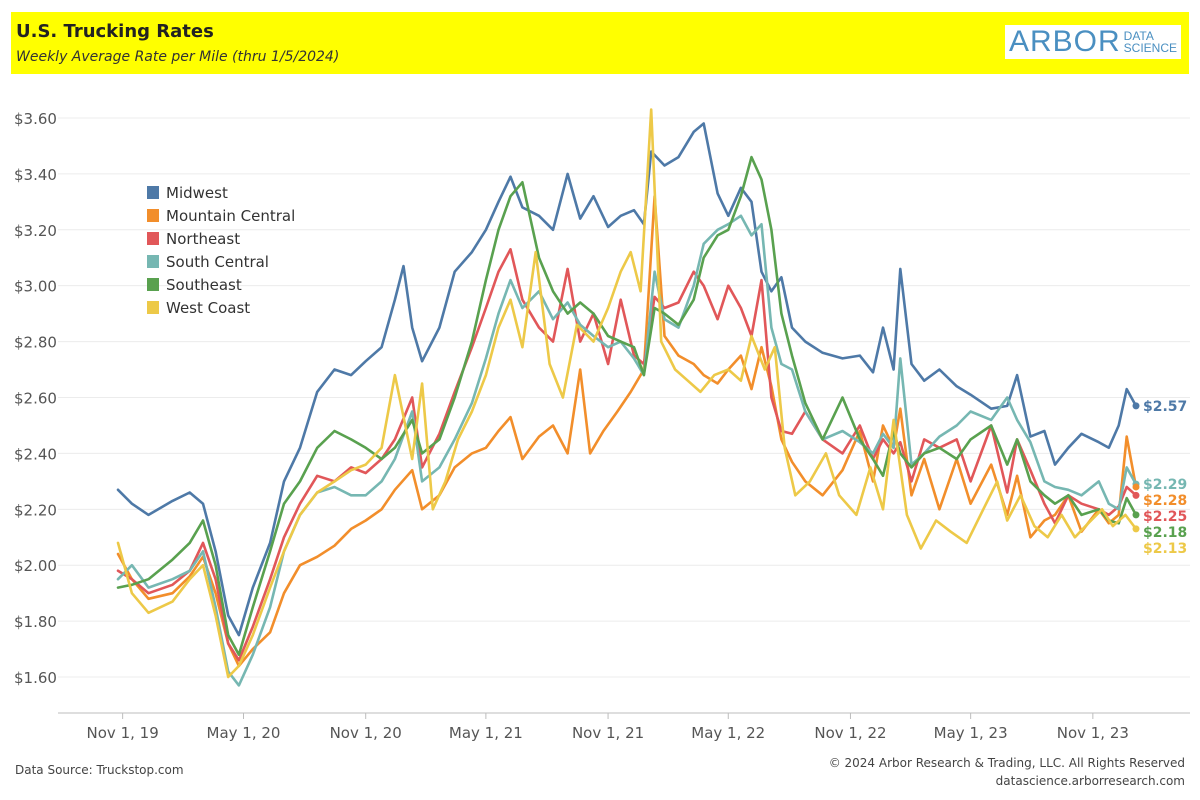 The width and height of the screenshot is (1200, 800). Describe the element at coordinates (35, 622) in the screenshot. I see `y-tick-label: $1.80` at that location.